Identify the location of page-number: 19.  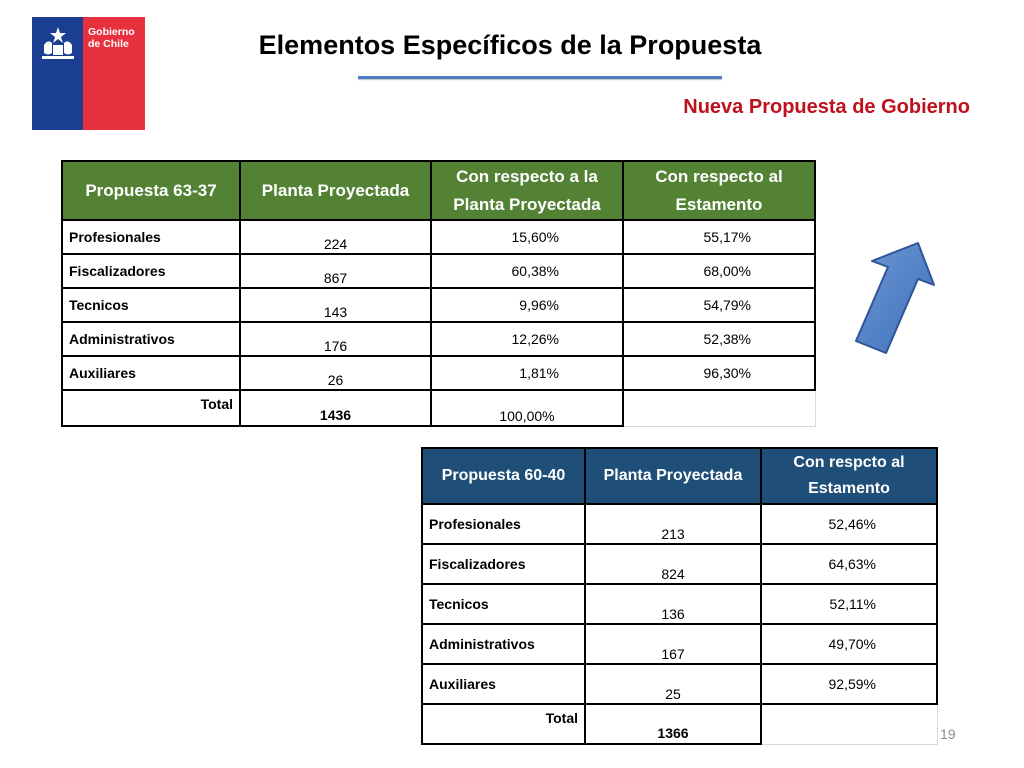
(948, 734).